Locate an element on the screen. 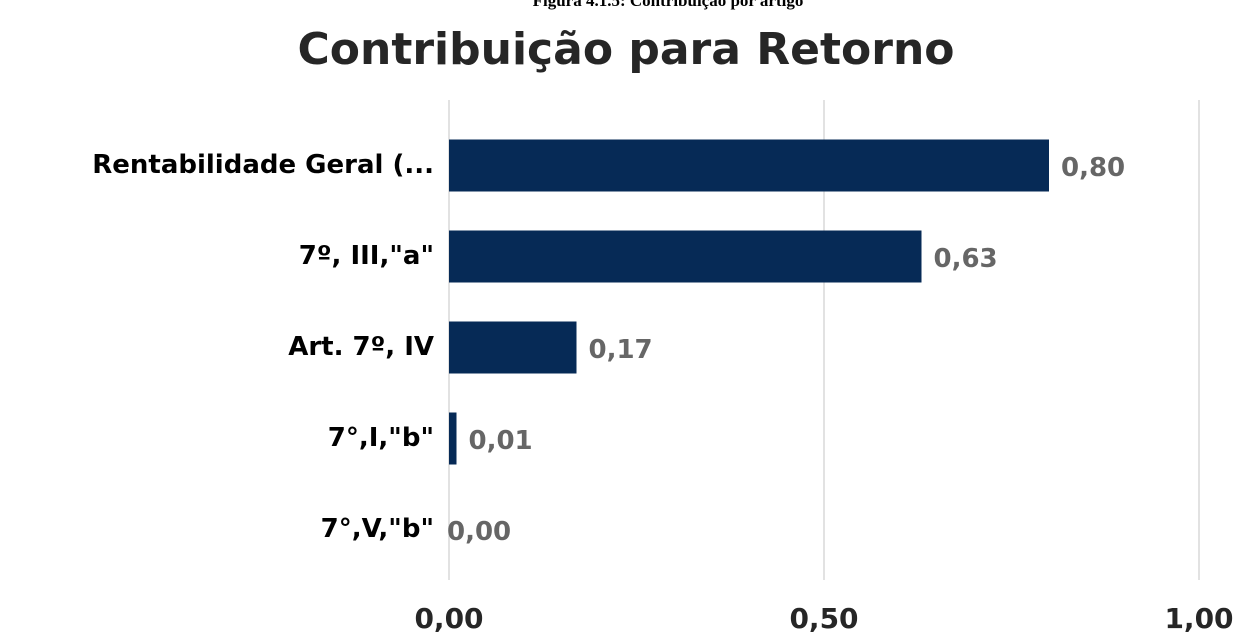 Image resolution: width=1236 pixels, height=643 pixels. x-tick-label: 0,00 is located at coordinates (448, 618).